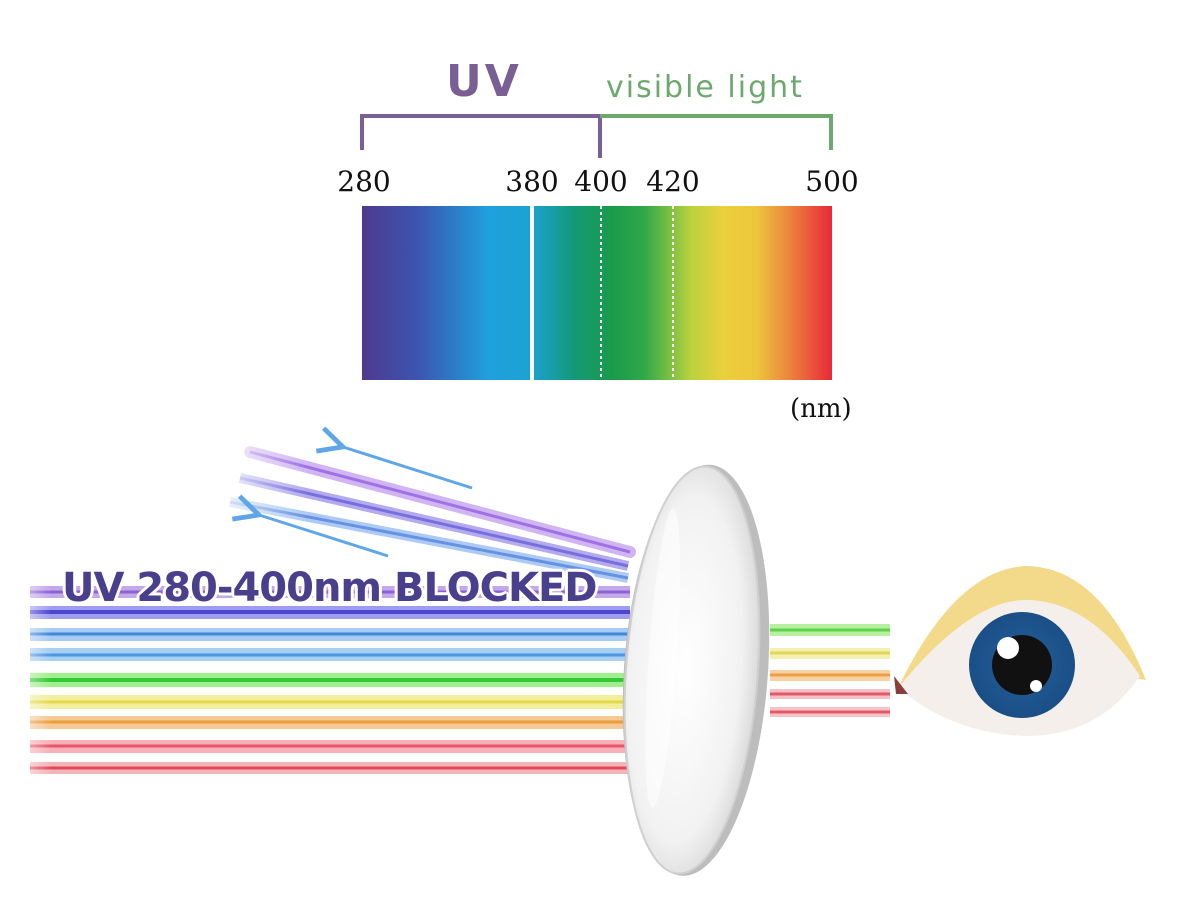  I want to click on visible-bracket, so click(716, 132).